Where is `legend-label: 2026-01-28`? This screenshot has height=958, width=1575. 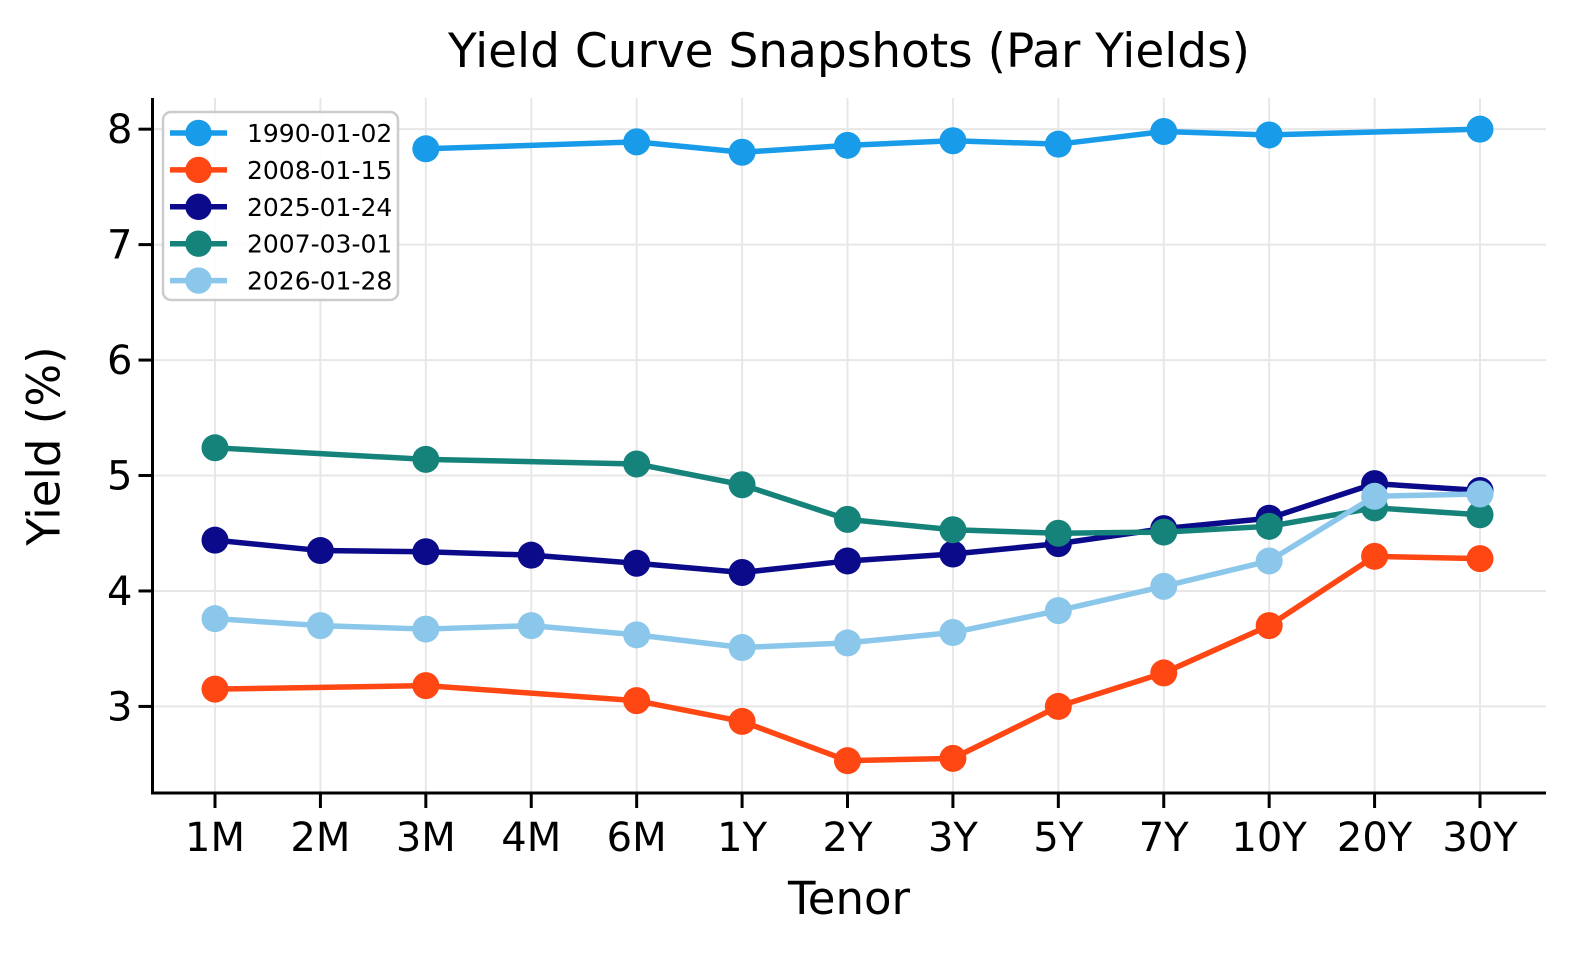 legend-label: 2026-01-28 is located at coordinates (319, 281).